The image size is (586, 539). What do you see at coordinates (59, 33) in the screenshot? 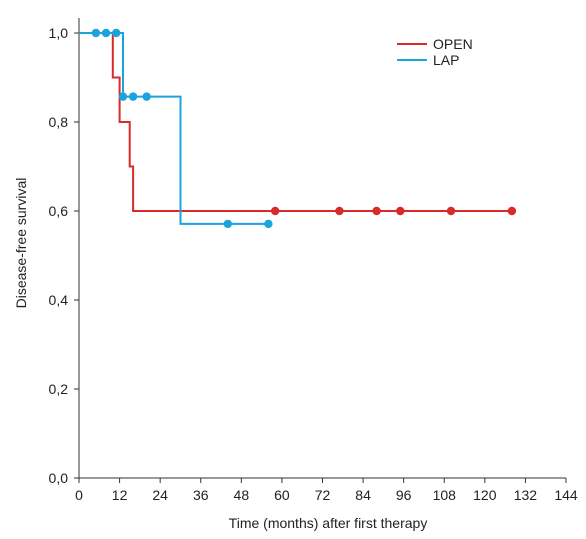
I see `y-tick-label: 1,0` at bounding box center [59, 33].